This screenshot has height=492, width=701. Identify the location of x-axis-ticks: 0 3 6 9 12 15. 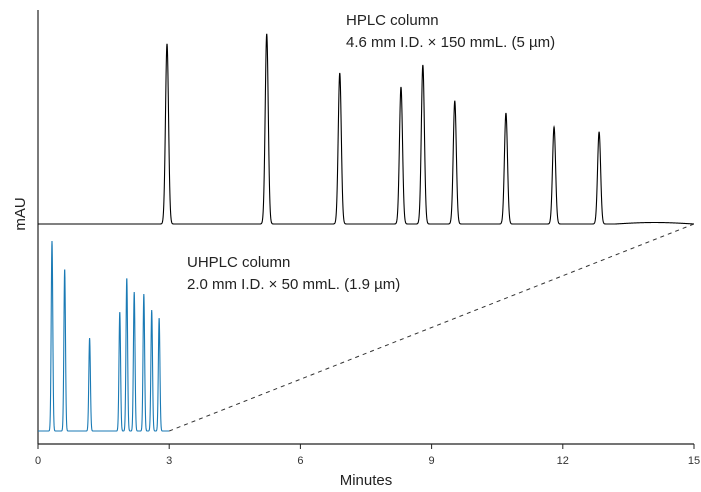
(367, 455).